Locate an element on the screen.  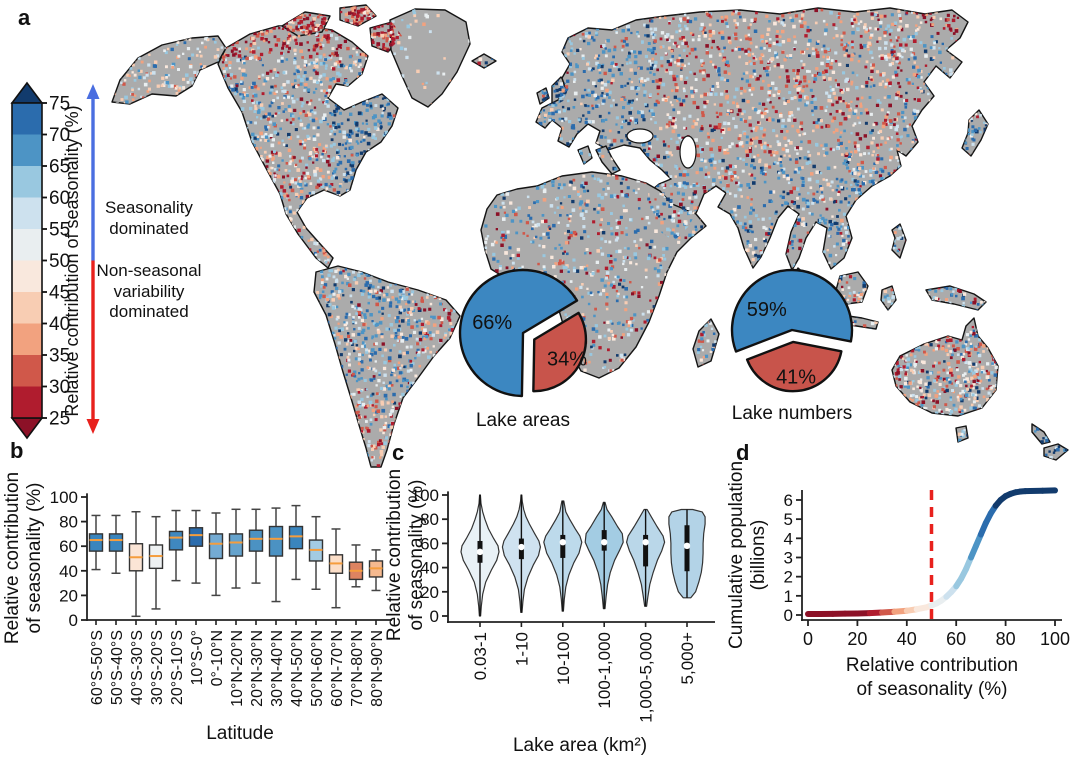
y-tick-label: 100 is located at coordinates (64, 497).